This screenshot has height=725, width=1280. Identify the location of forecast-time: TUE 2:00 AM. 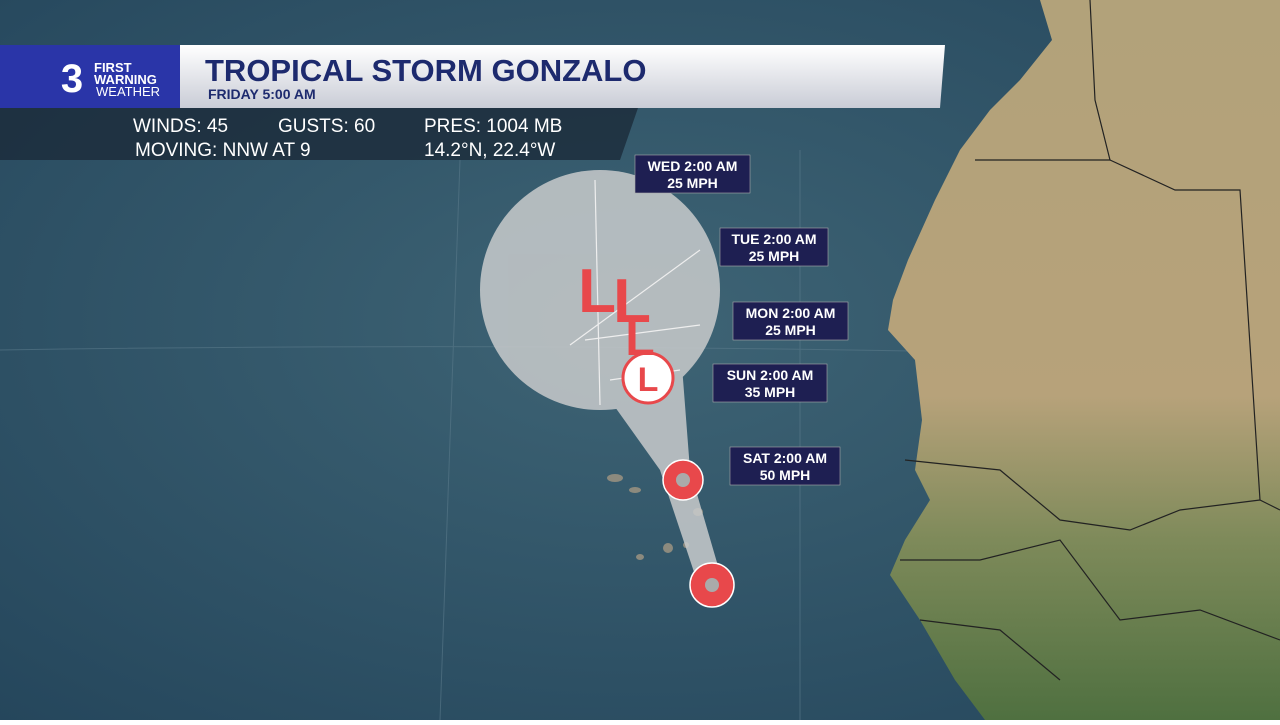
(773, 239).